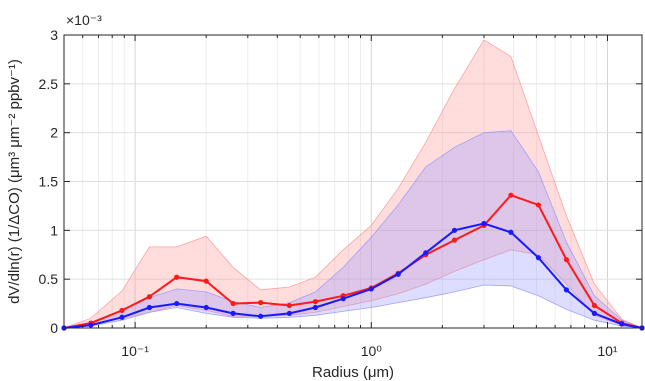 The height and width of the screenshot is (381, 645). Describe the element at coordinates (54, 35) in the screenshot. I see `y-tick-label: 3` at that location.